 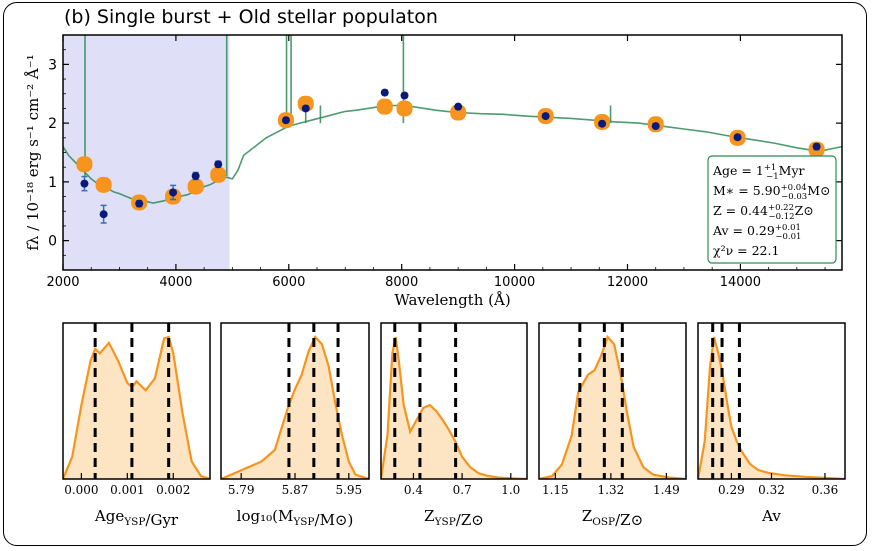 I want to click on posterior-x-tick-label: 5.79, so click(x=241, y=490).